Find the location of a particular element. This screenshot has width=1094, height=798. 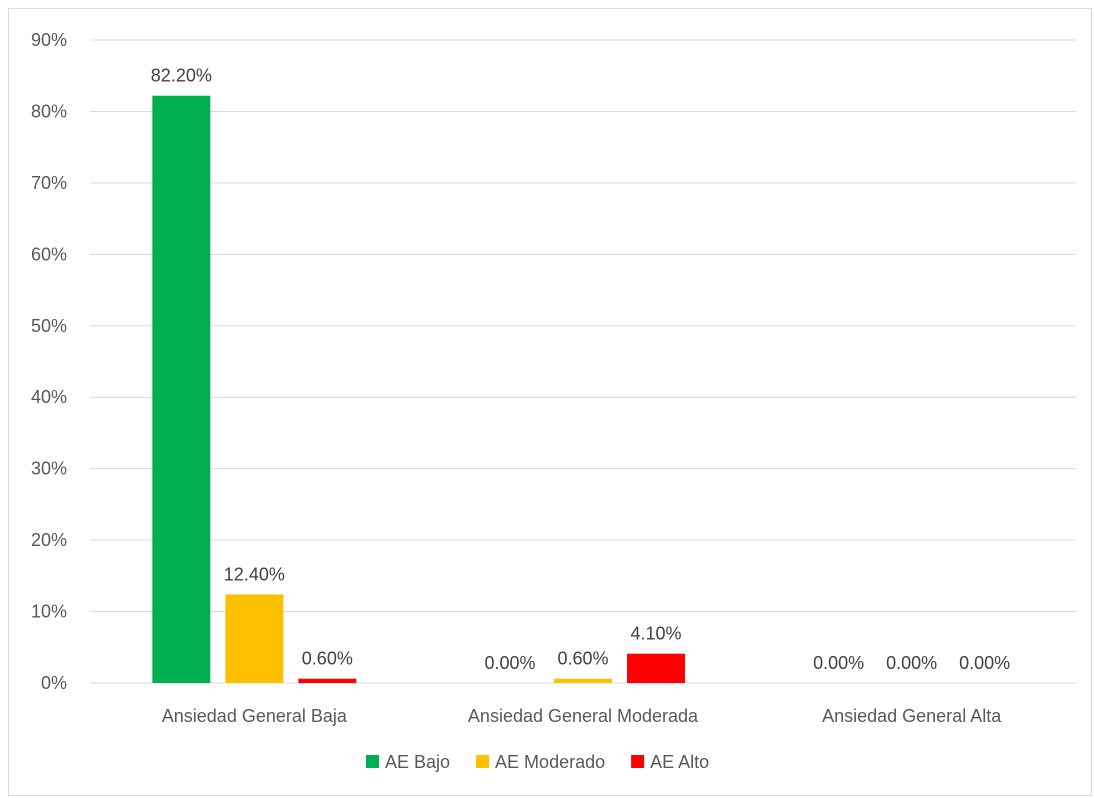

legend: AE Bajo AE Moderado AE Alto is located at coordinates (537, 762).